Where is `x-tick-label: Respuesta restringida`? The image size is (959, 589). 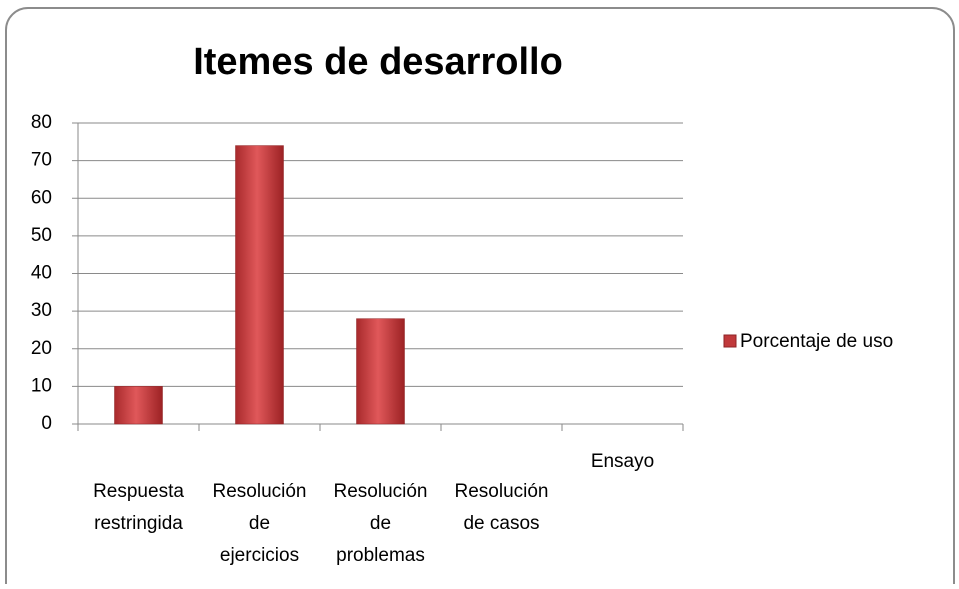 x-tick-label: Respuesta restringida is located at coordinates (138, 507).